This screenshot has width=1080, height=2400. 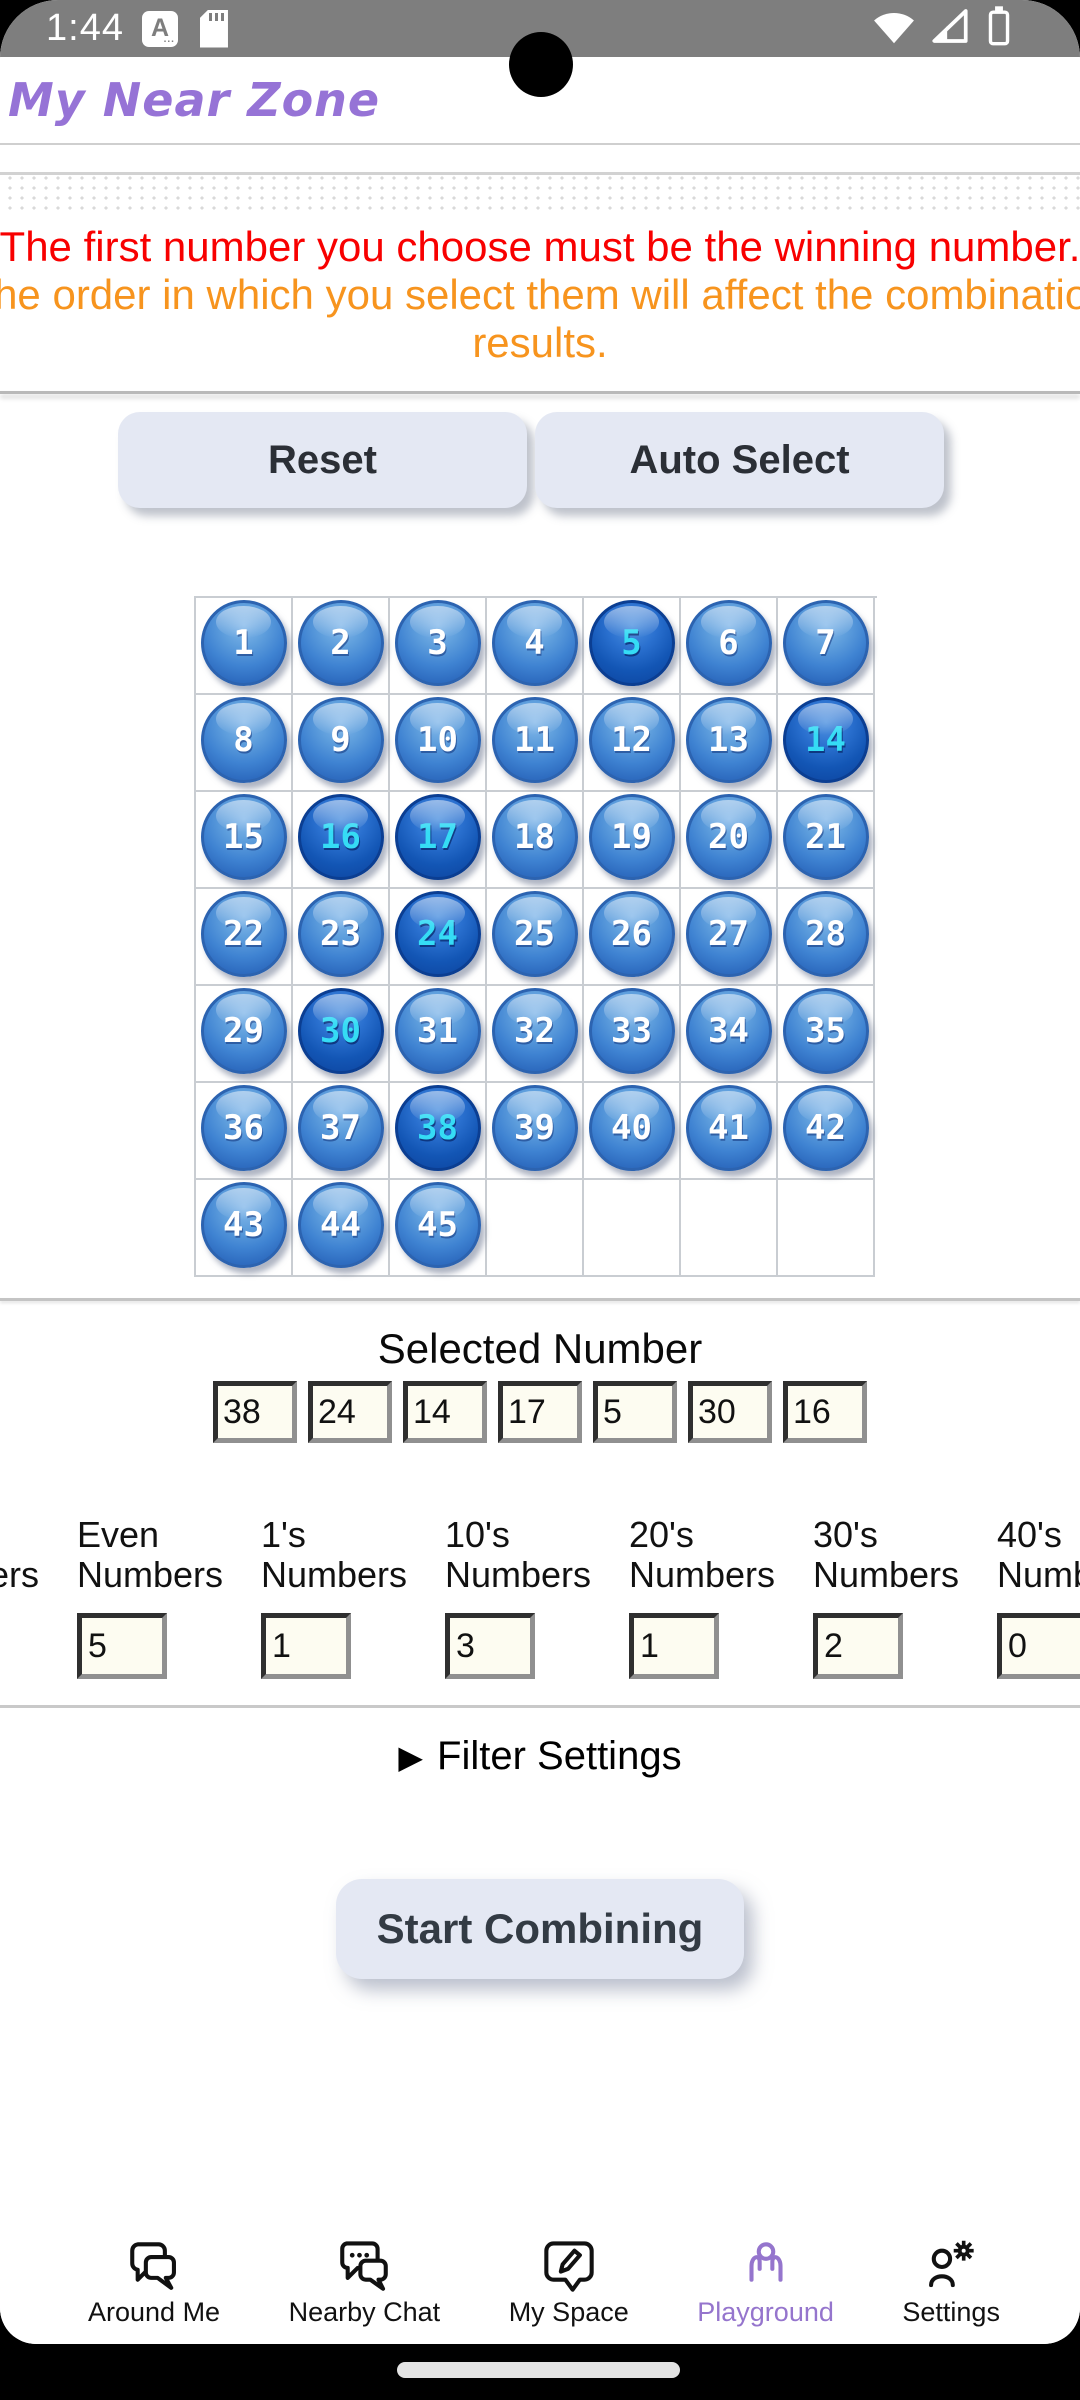 I want to click on number-ball-38: 38, so click(x=437, y=1127).